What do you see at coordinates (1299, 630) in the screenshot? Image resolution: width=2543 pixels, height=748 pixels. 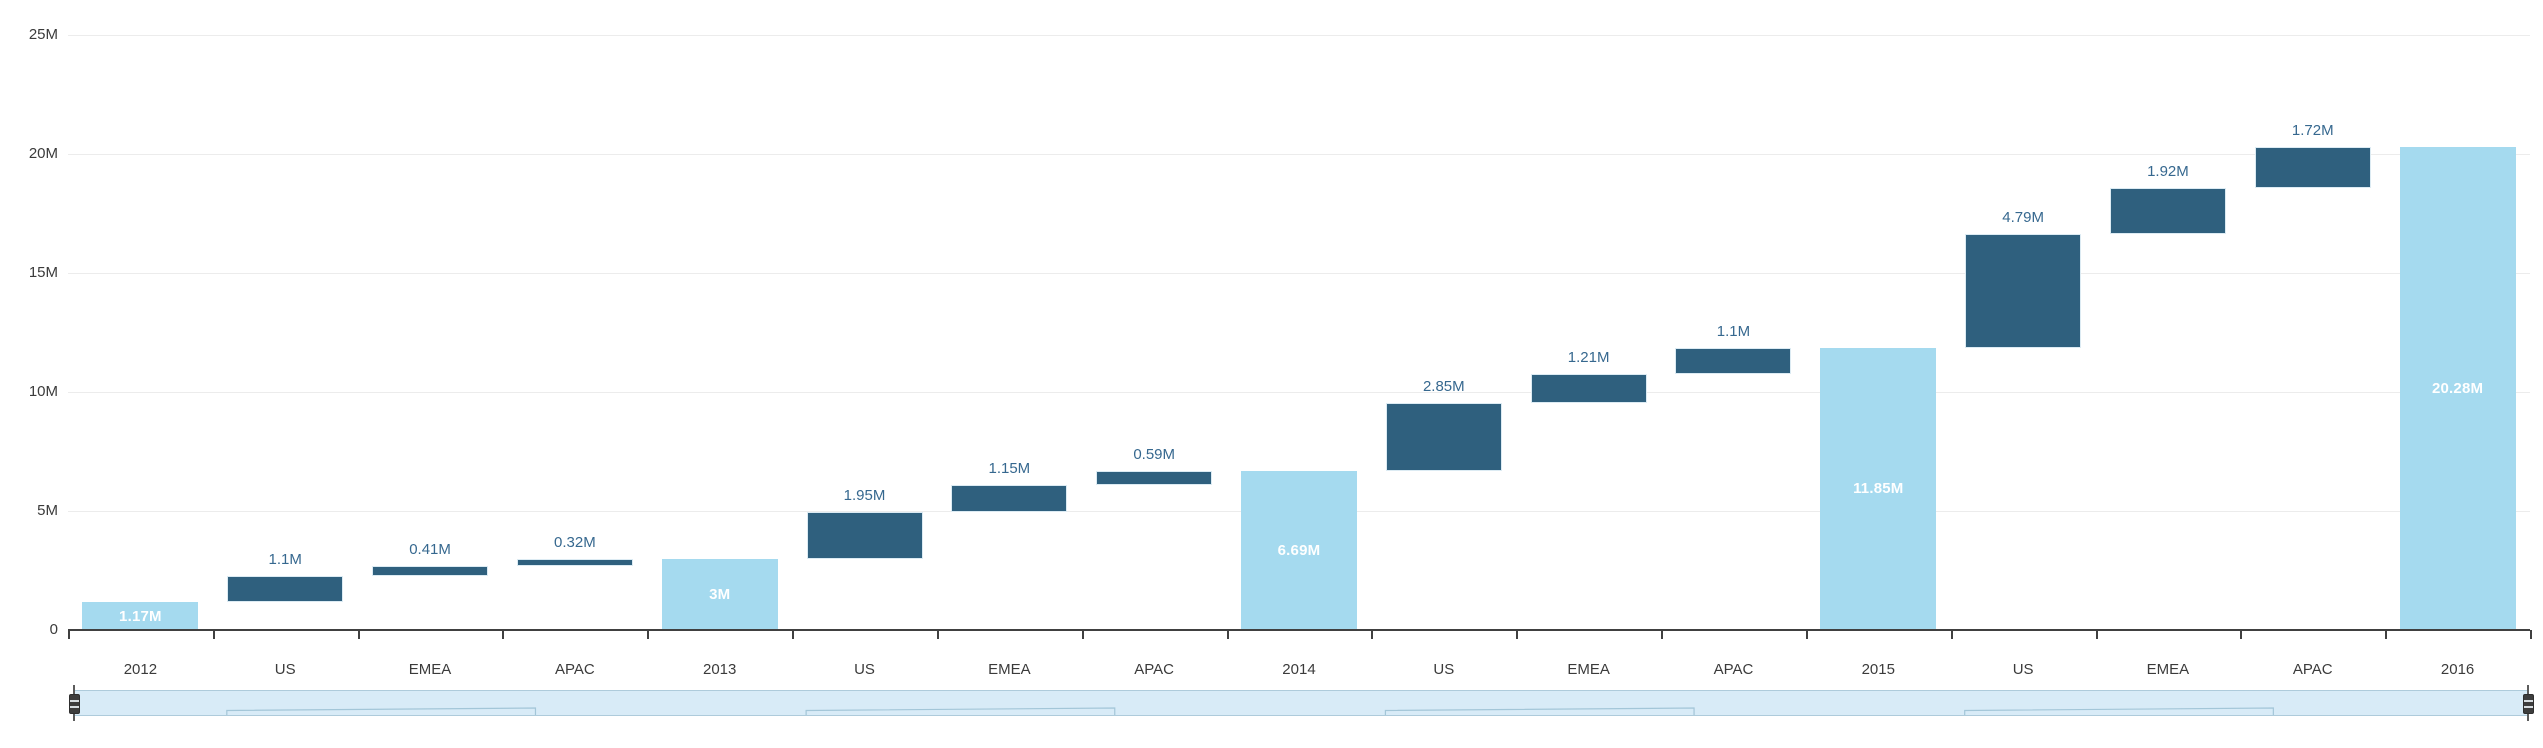 I see `x-axis-line` at bounding box center [1299, 630].